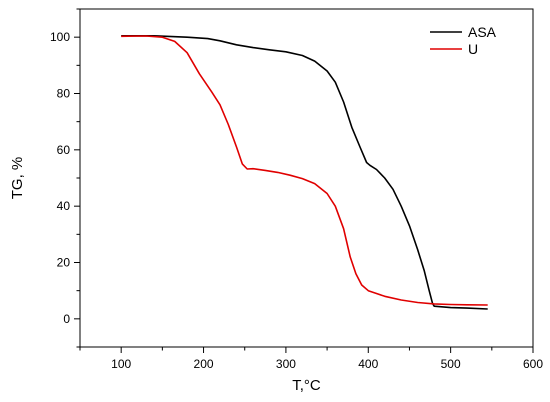 The height and width of the screenshot is (402, 550). I want to click on y-tick-label: 60, so click(64, 150).